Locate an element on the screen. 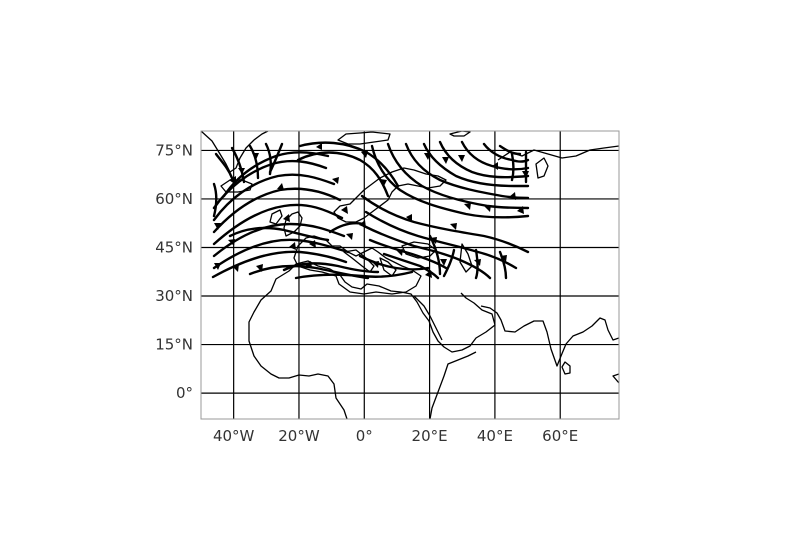 This screenshot has height=550, width=800. latitude-tick-label: 30°N is located at coordinates (174, 296).